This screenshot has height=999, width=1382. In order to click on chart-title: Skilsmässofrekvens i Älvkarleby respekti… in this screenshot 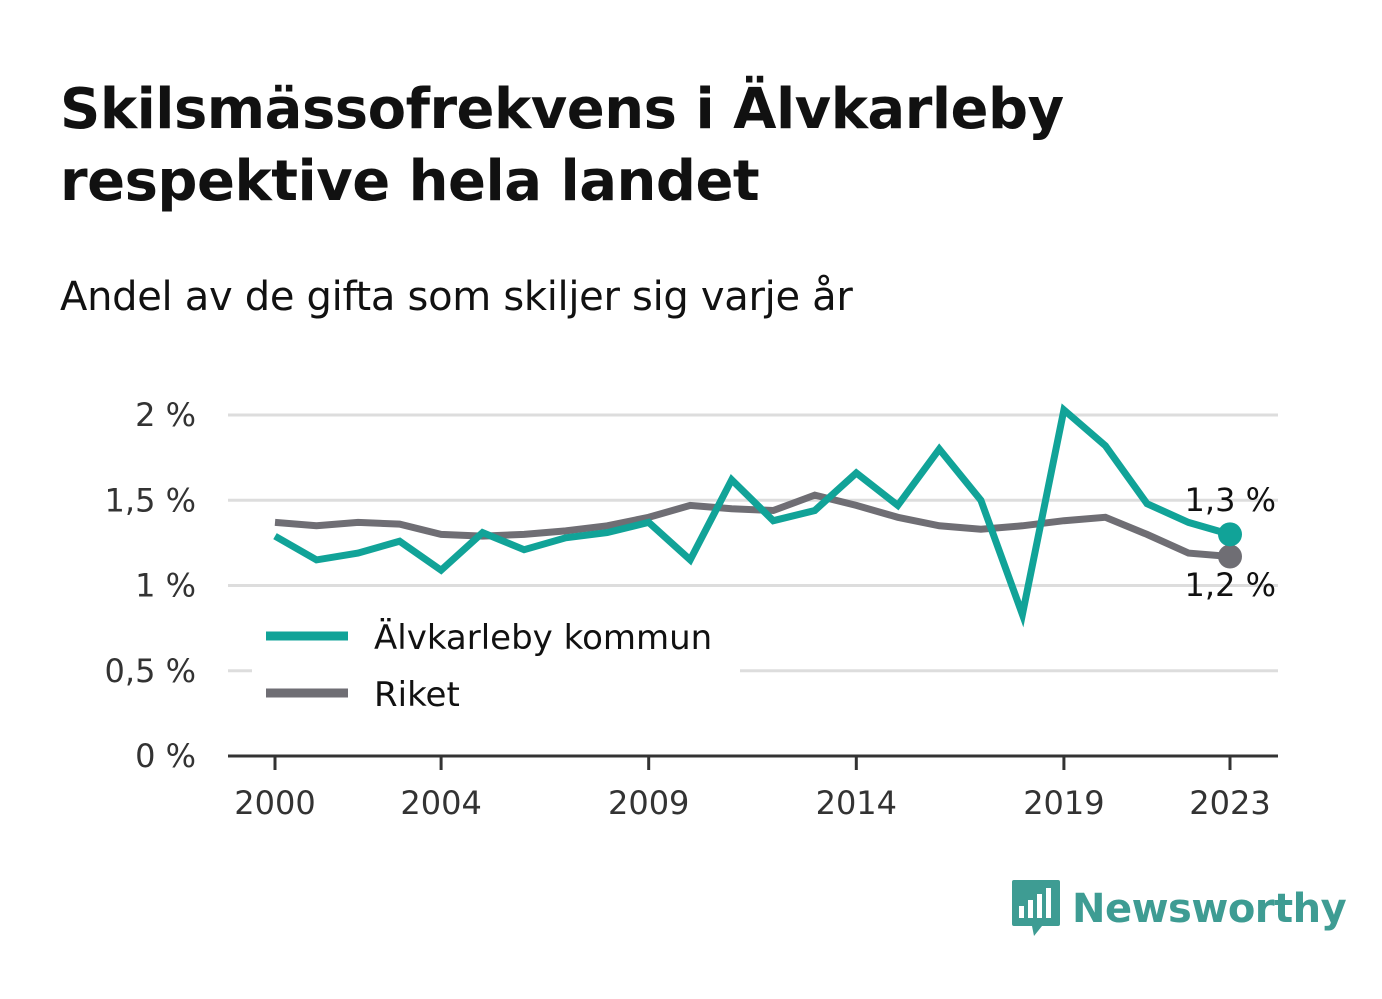, I will do `click(562, 145)`.